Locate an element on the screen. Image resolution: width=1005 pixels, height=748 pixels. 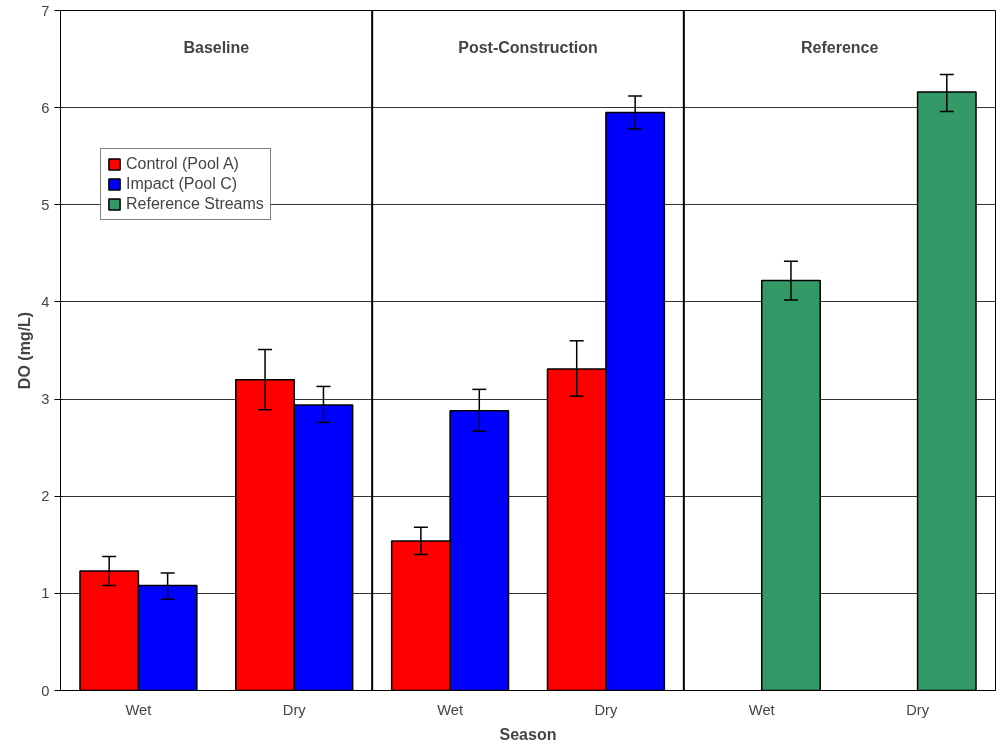
annotation: Reference is located at coordinates (839, 48).